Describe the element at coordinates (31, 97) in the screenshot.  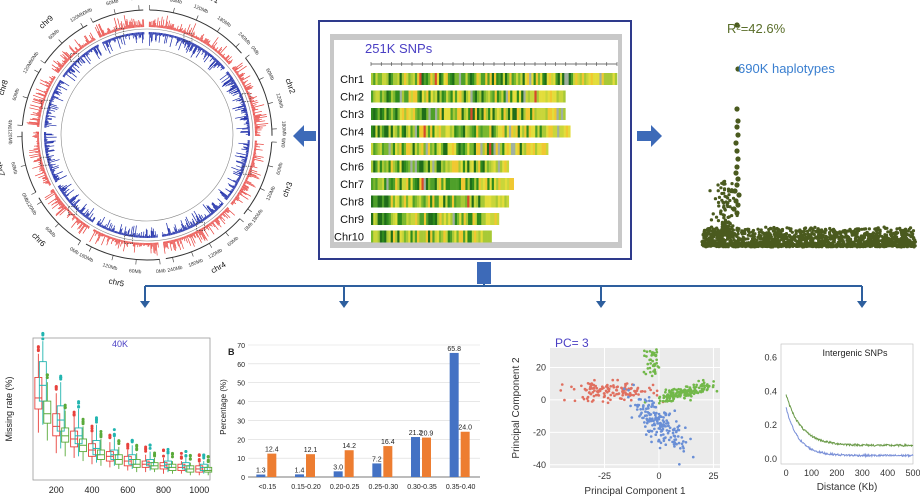
I see `circos-outer-arc` at that location.